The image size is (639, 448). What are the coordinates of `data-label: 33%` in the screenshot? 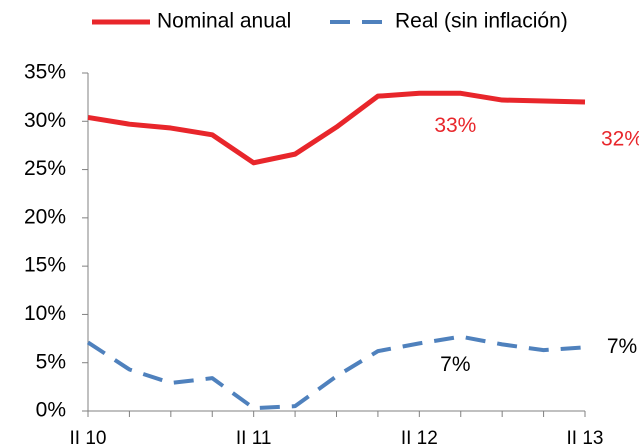 It's located at (455, 125).